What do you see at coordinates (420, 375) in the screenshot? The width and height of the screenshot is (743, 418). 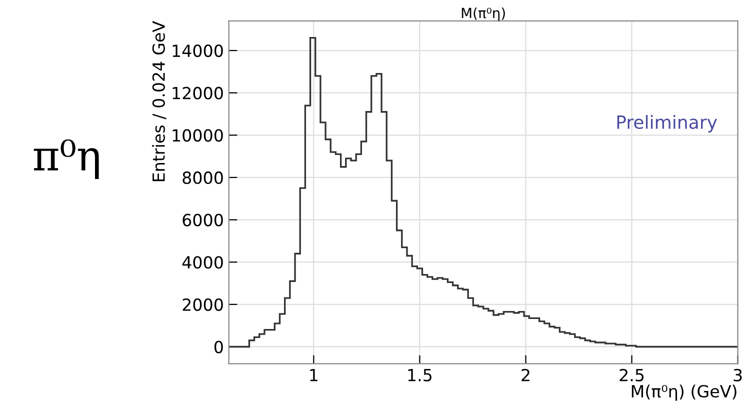 I see `x-tick-label: 1.5` at bounding box center [420, 375].